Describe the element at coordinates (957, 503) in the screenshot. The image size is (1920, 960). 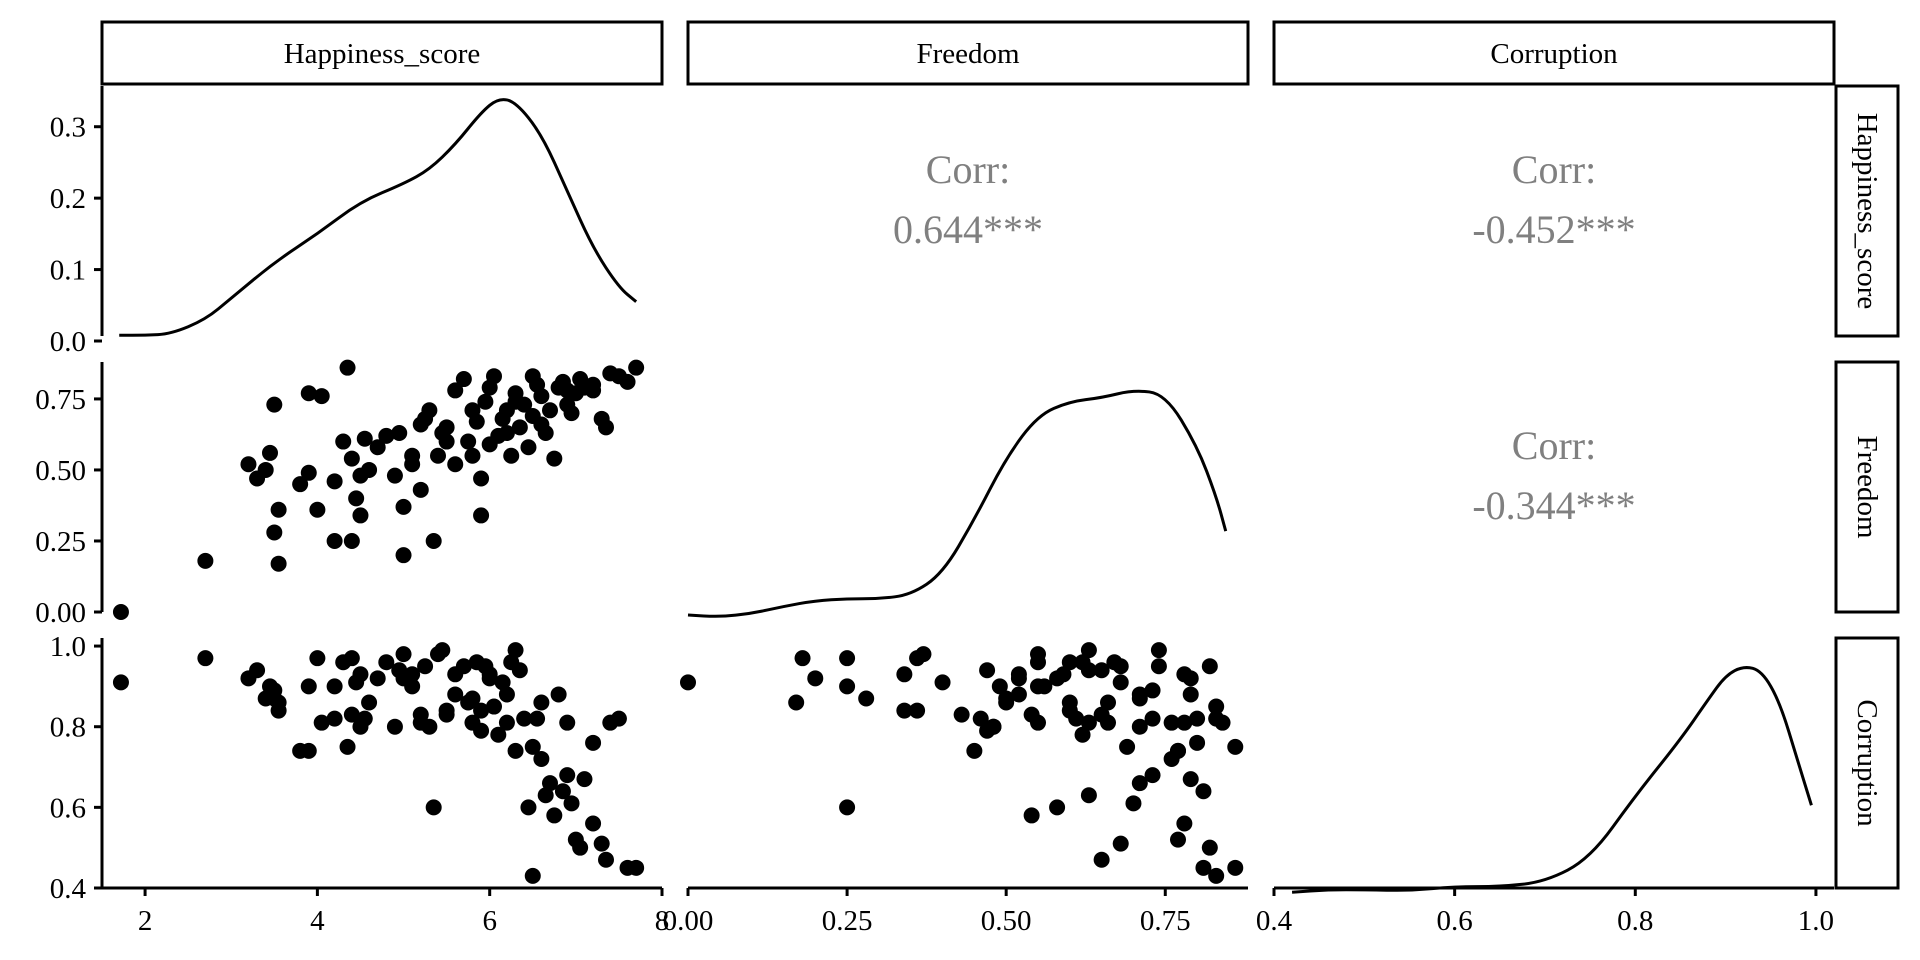
I see `density-line-freedom` at that location.